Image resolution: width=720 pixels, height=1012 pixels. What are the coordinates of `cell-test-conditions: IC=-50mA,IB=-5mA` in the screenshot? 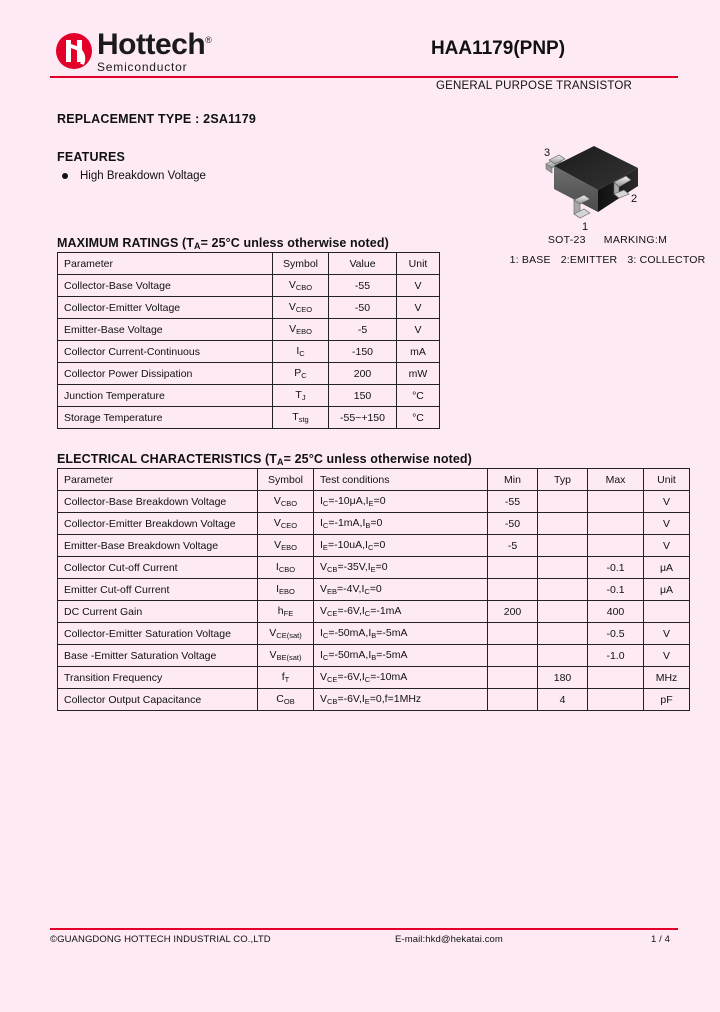 It's located at (400, 655).